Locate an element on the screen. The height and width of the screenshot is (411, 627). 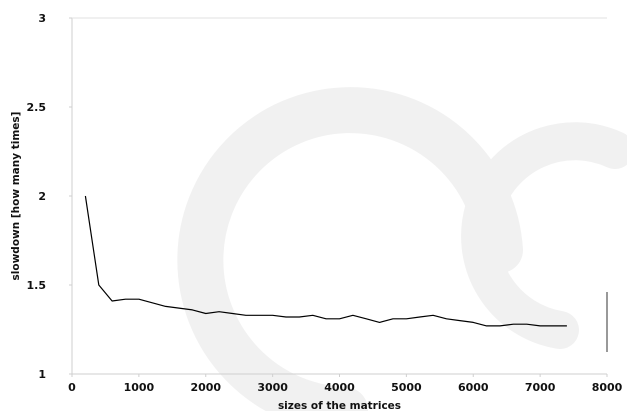
y-tick-label: 2.5 is located at coordinates (37, 107).